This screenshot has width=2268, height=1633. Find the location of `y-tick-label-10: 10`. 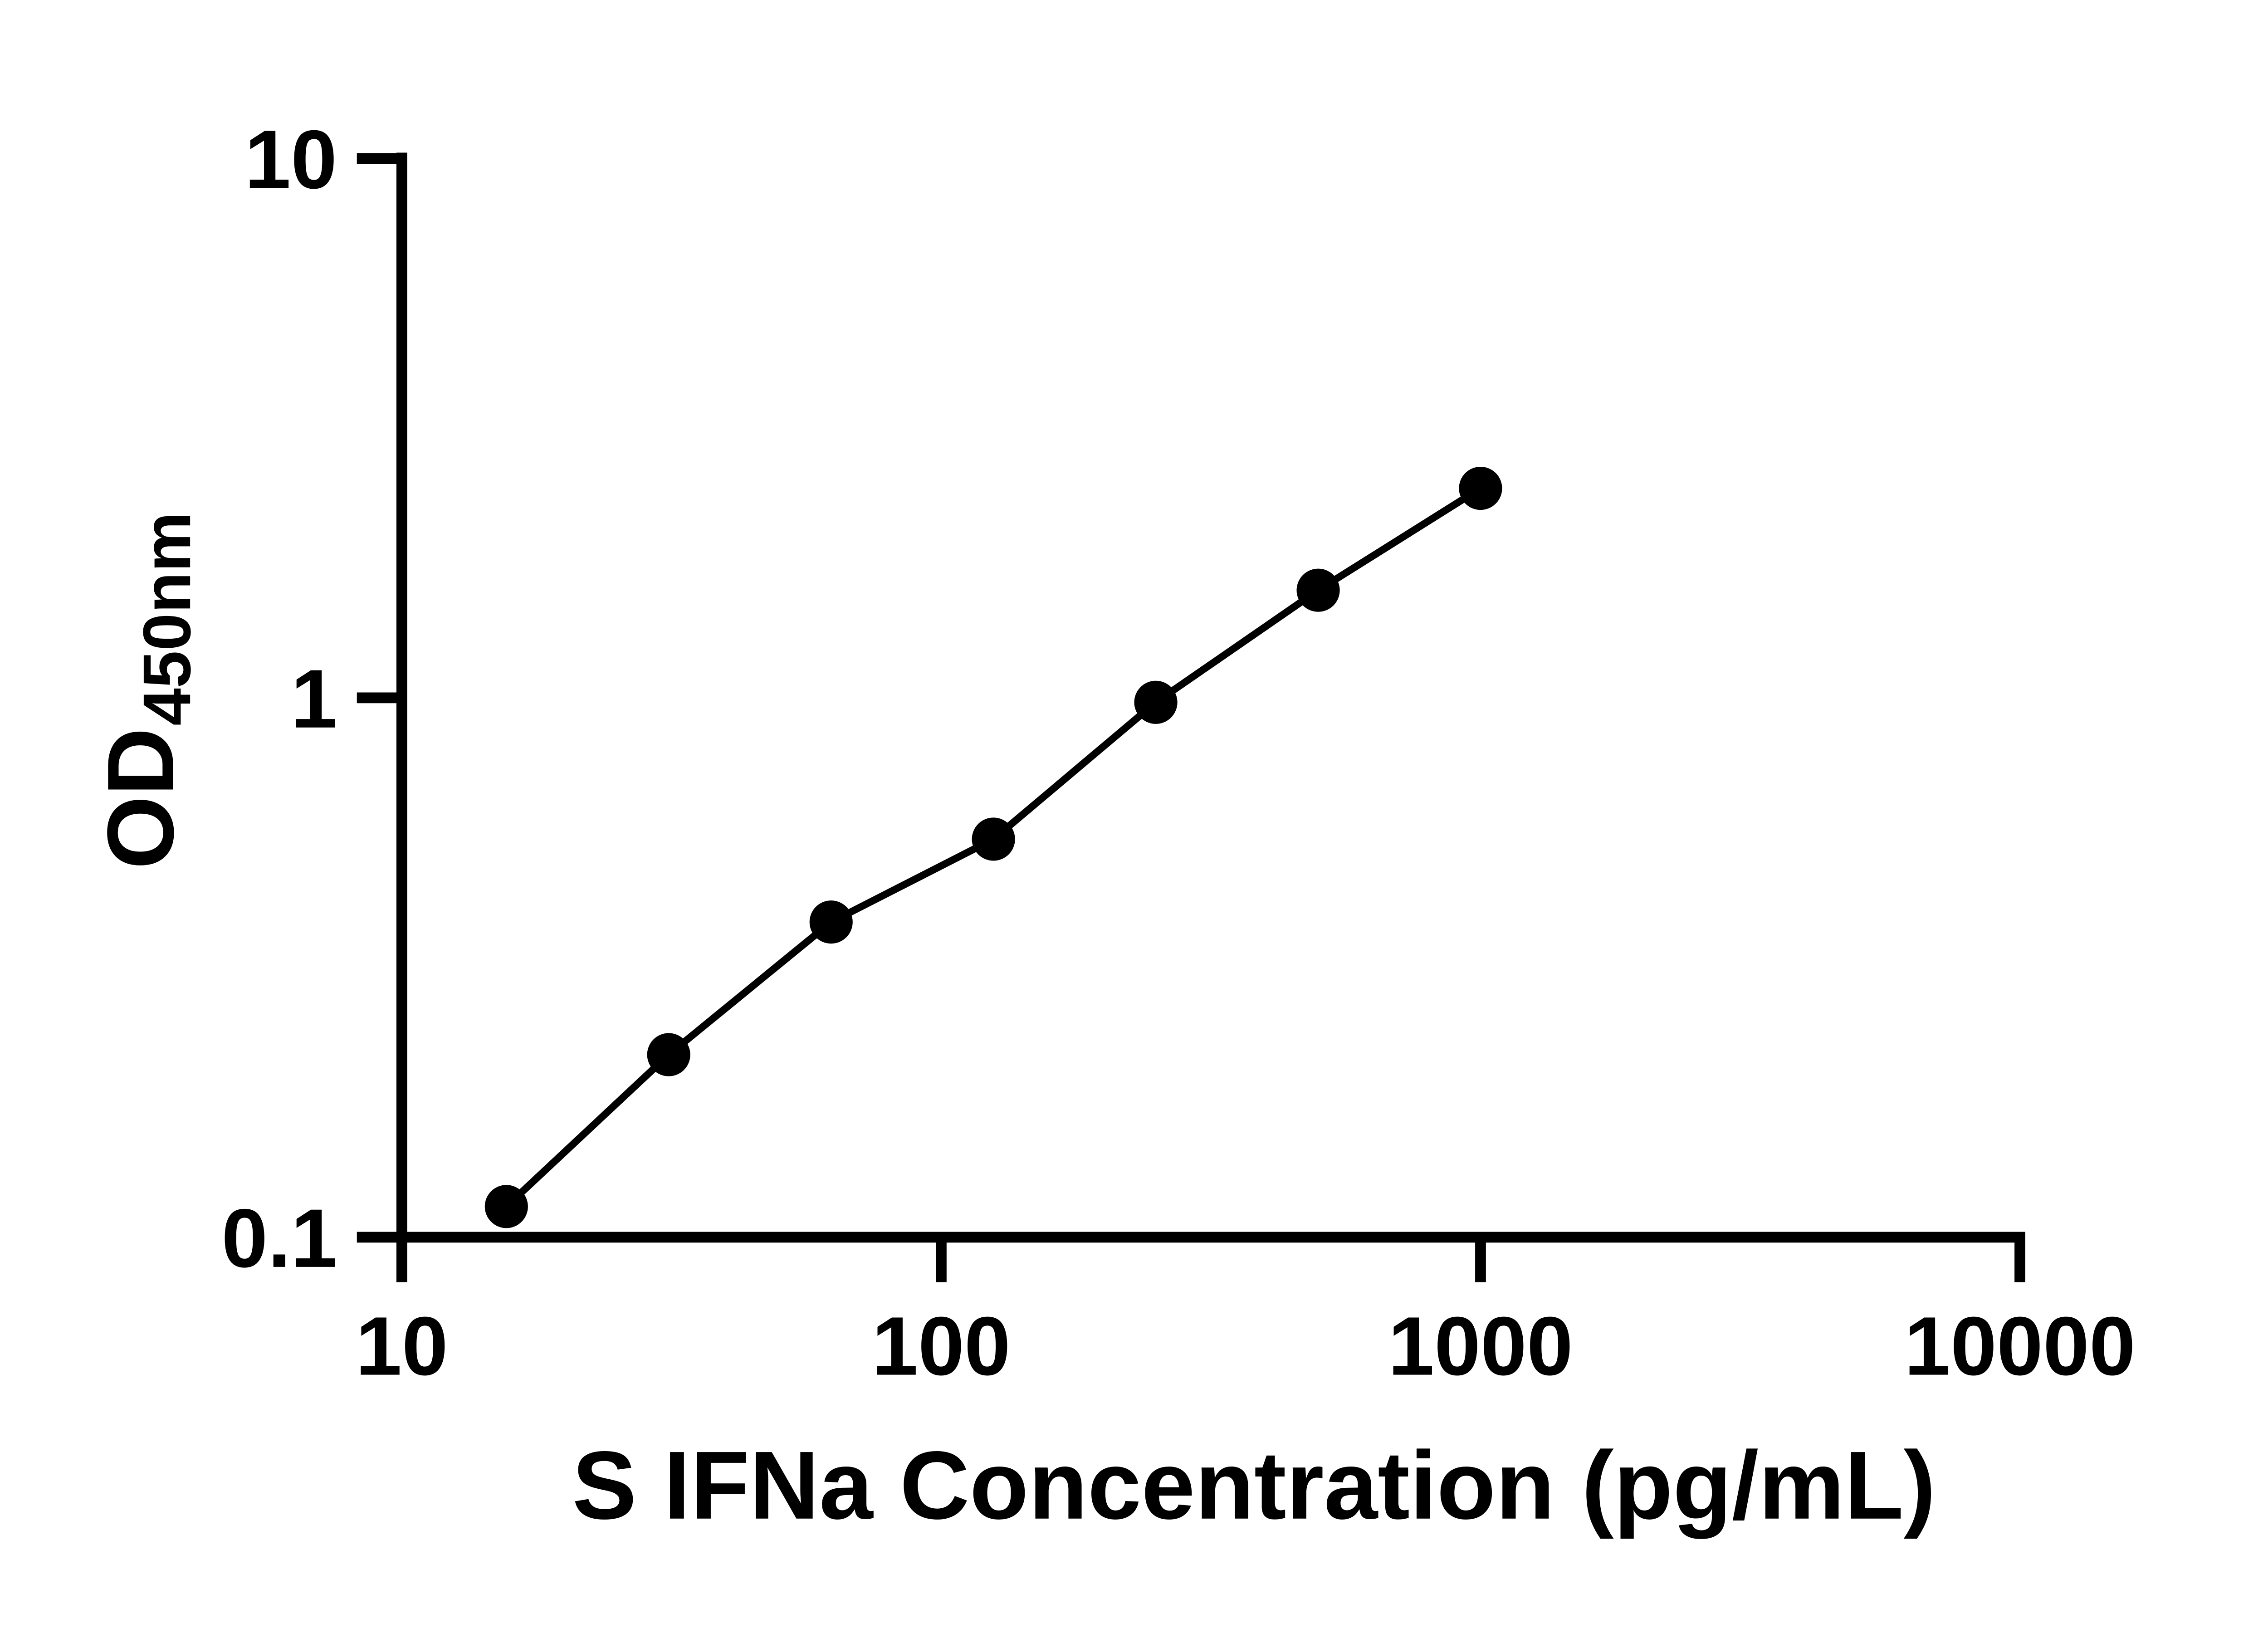

y-tick-label-10: 10 is located at coordinates (291, 159).